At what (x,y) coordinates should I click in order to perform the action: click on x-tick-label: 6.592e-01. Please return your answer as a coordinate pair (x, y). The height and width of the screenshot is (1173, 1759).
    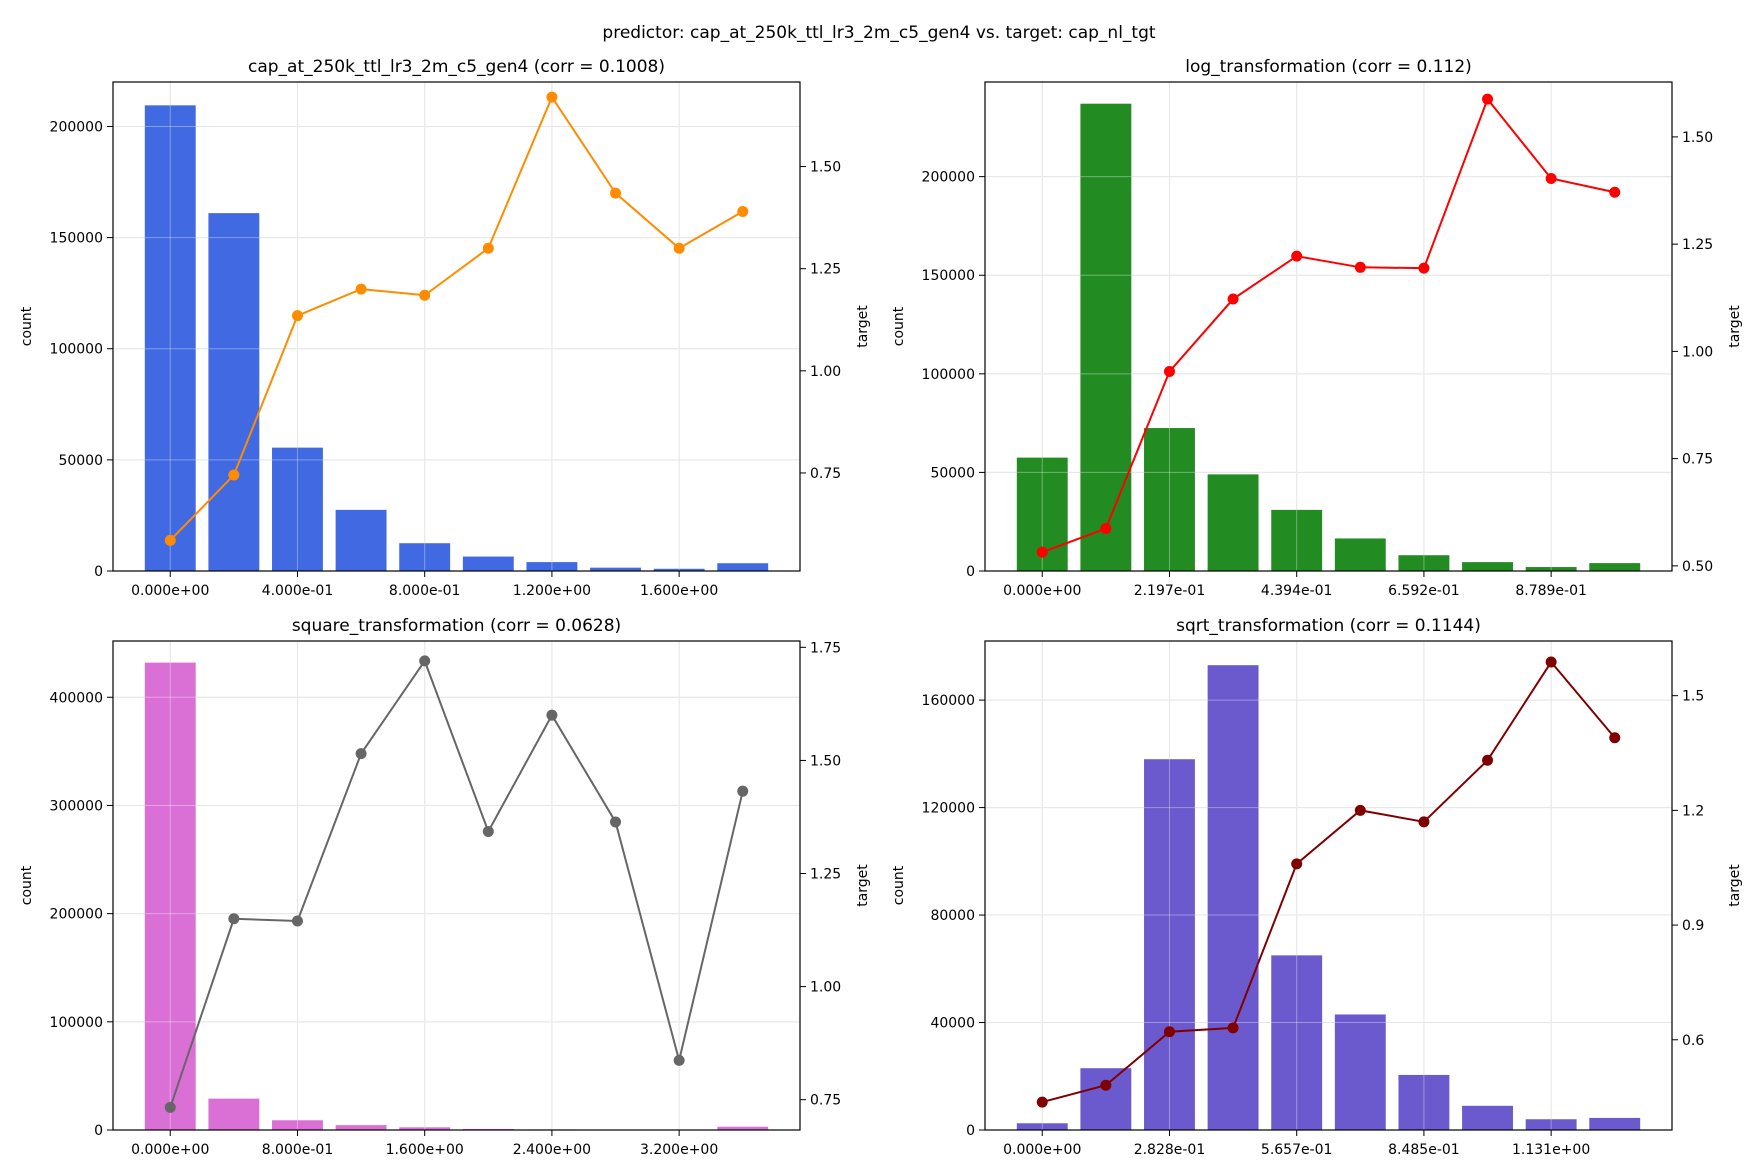
    Looking at the image, I should click on (1424, 591).